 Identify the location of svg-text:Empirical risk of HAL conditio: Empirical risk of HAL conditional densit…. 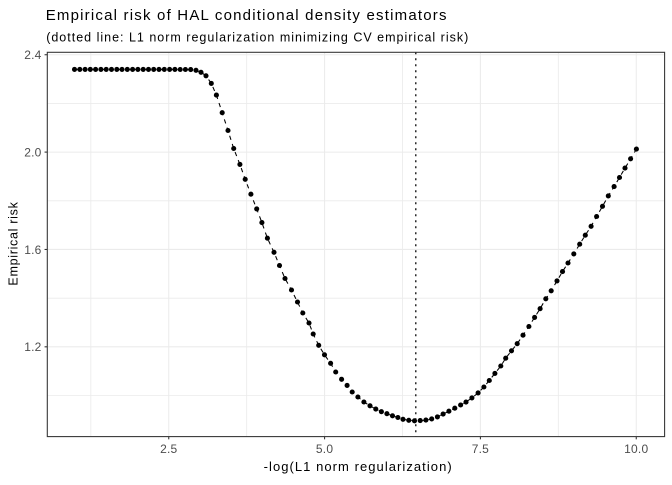
(247, 15).